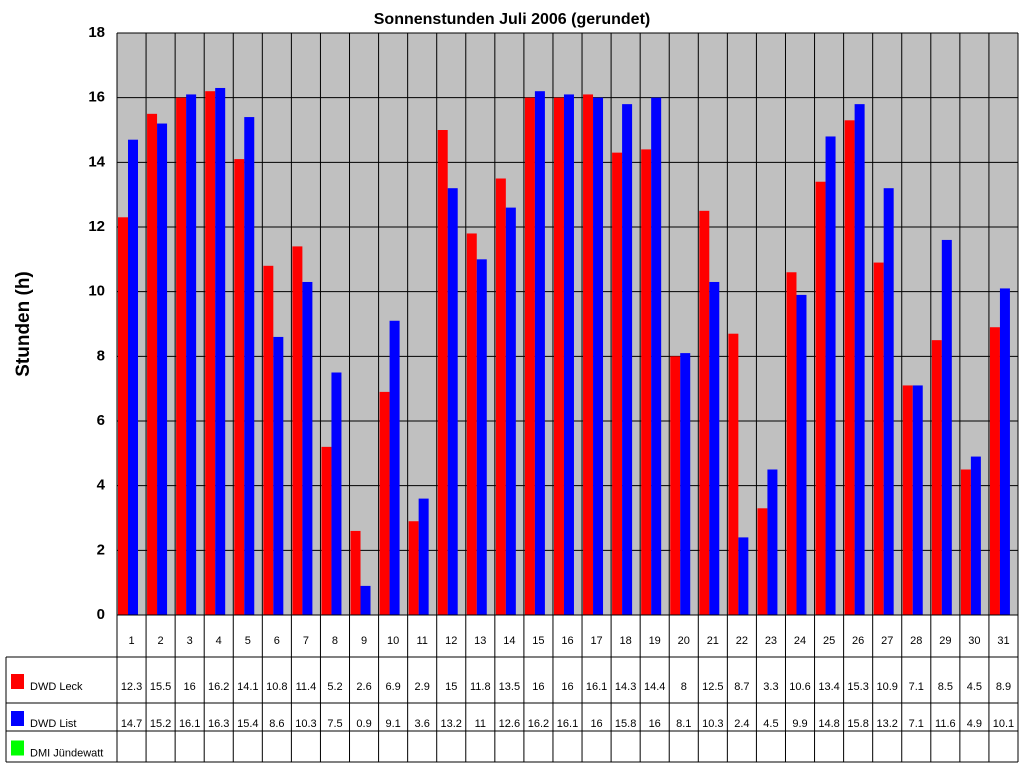 The height and width of the screenshot is (768, 1024). Describe the element at coordinates (1003, 641) in the screenshot. I see `x-tick-label: 31` at that location.